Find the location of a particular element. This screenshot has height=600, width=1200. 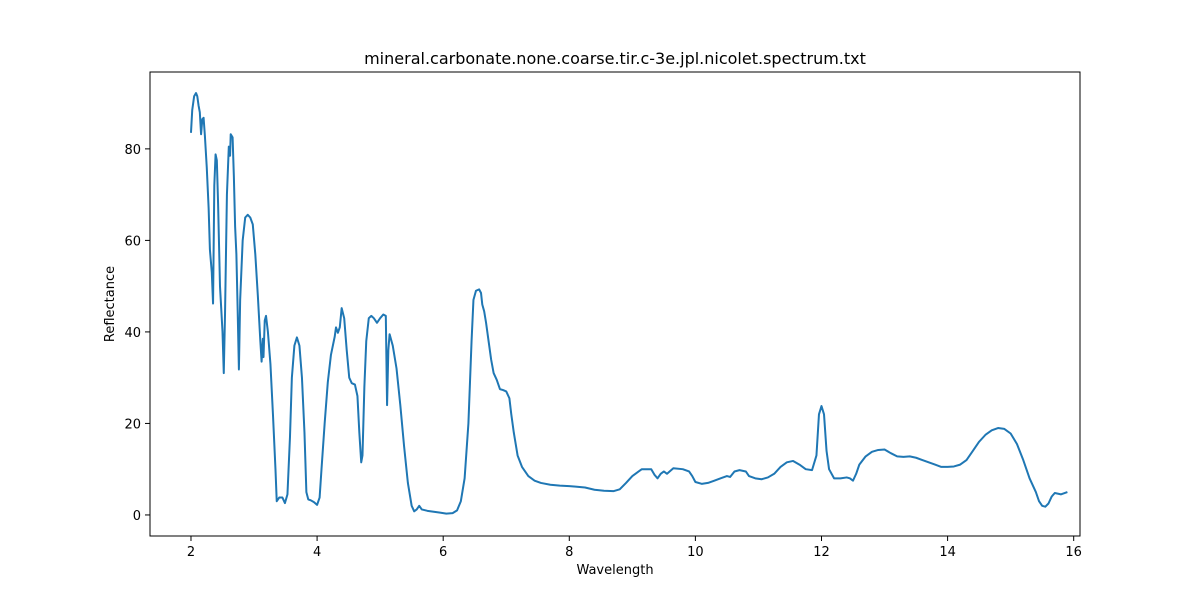

y-axis-label: Reflectance is located at coordinates (110, 304).